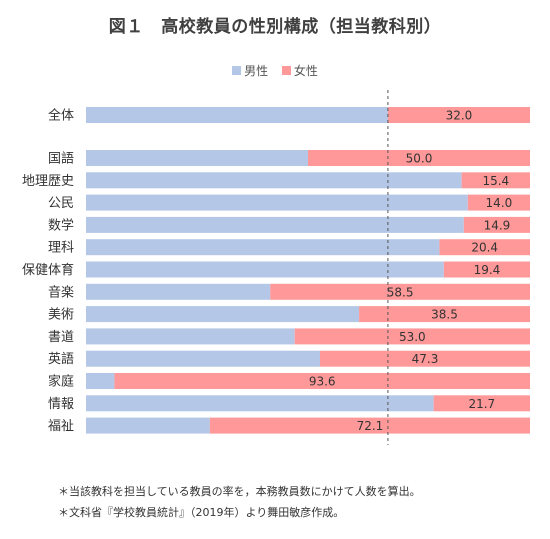 Image resolution: width=550 pixels, height=539 pixels. What do you see at coordinates (61, 225) in the screenshot?
I see `category-label-4: 数学` at bounding box center [61, 225].